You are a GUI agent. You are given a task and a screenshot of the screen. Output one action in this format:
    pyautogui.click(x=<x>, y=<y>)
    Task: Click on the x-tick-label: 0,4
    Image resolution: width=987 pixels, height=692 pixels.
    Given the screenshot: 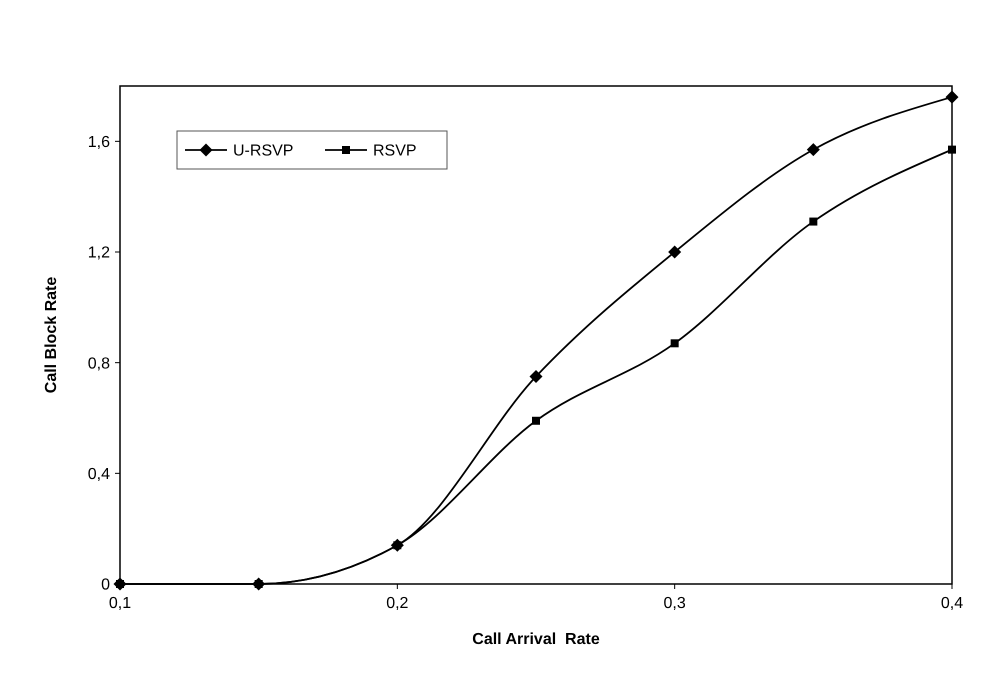 What is the action you would take?
    pyautogui.click(x=952, y=603)
    